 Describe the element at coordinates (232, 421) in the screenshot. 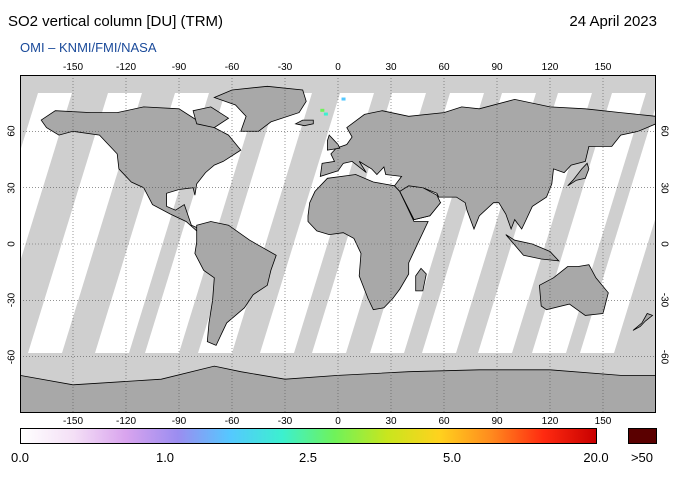

I see `lon-tick-bottom: -60` at that location.